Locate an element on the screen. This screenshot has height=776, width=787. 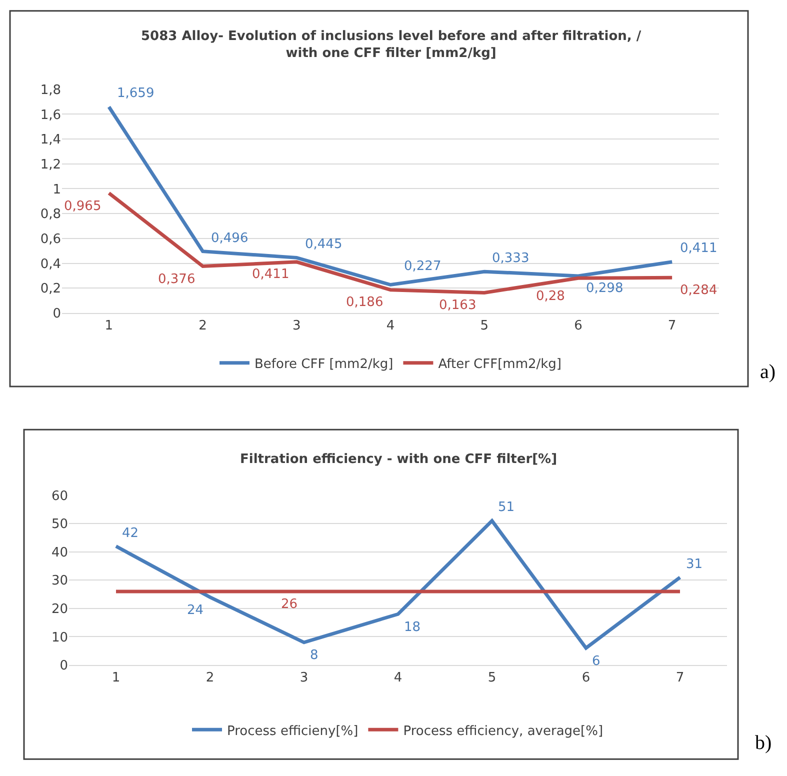
y-tick-label: 1 is located at coordinates (56, 190).